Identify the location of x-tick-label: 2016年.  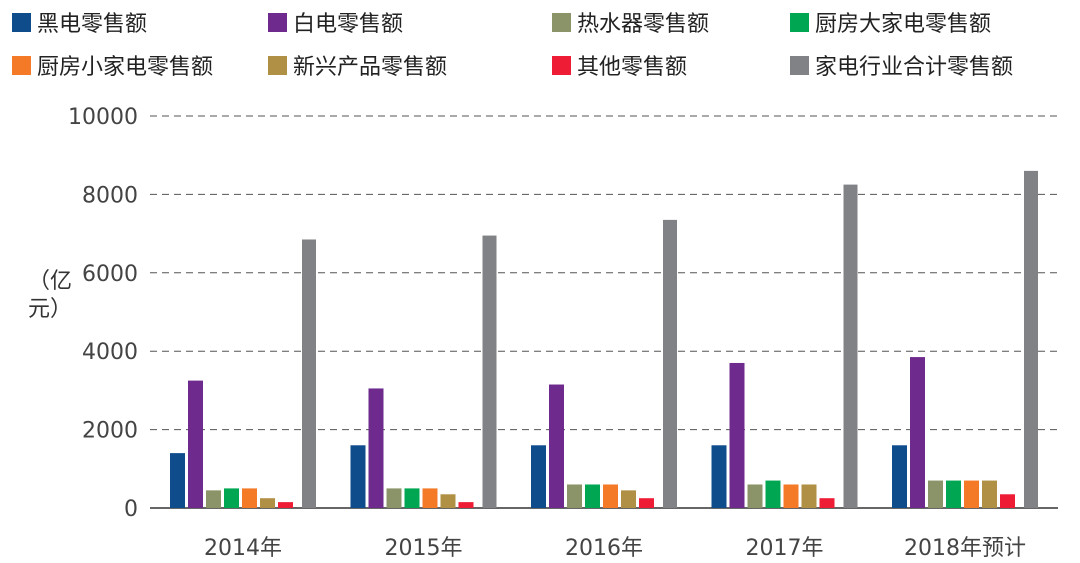
(604, 548).